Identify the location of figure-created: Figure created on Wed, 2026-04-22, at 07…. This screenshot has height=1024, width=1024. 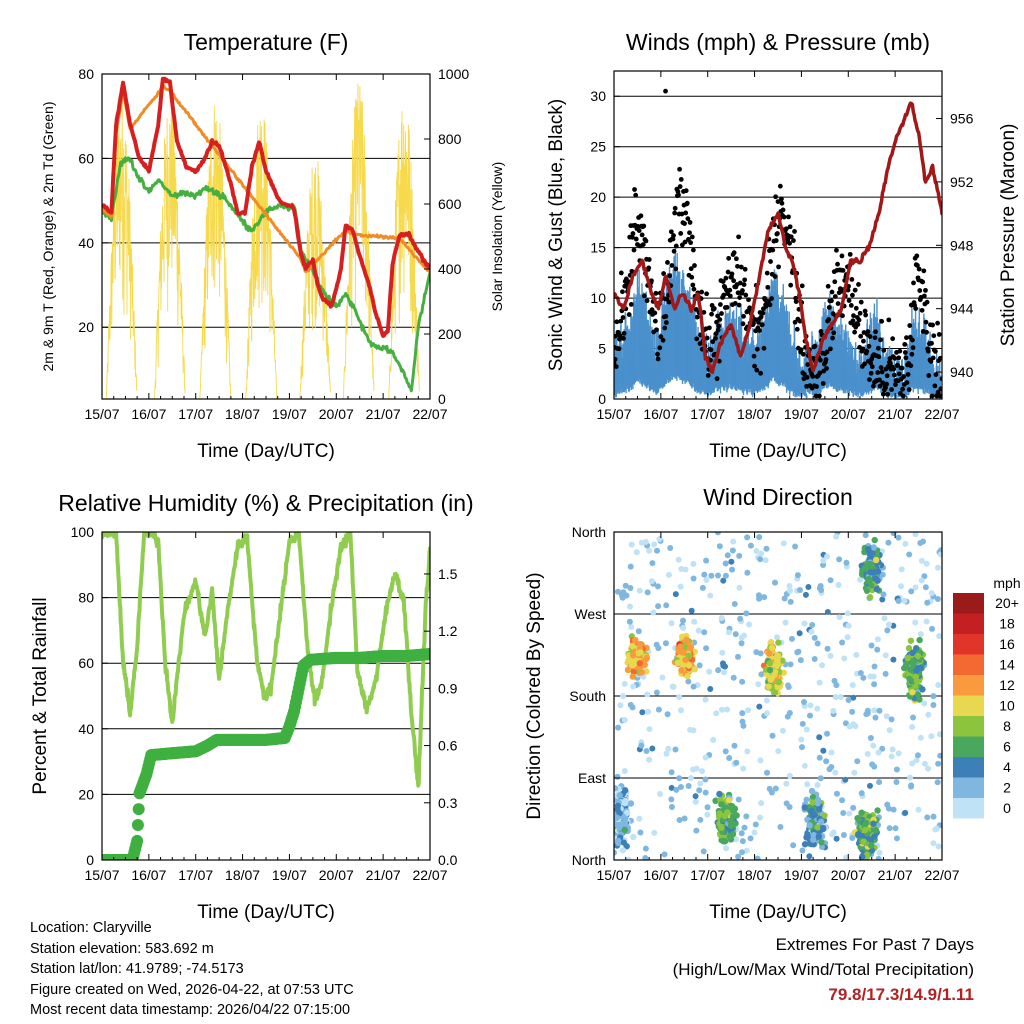
(192, 989).